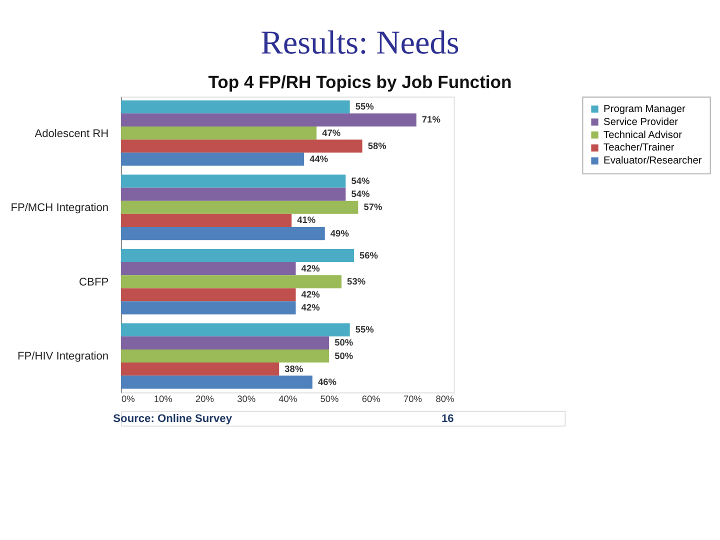 The image size is (720, 540). I want to click on data-label: 49%, so click(339, 233).